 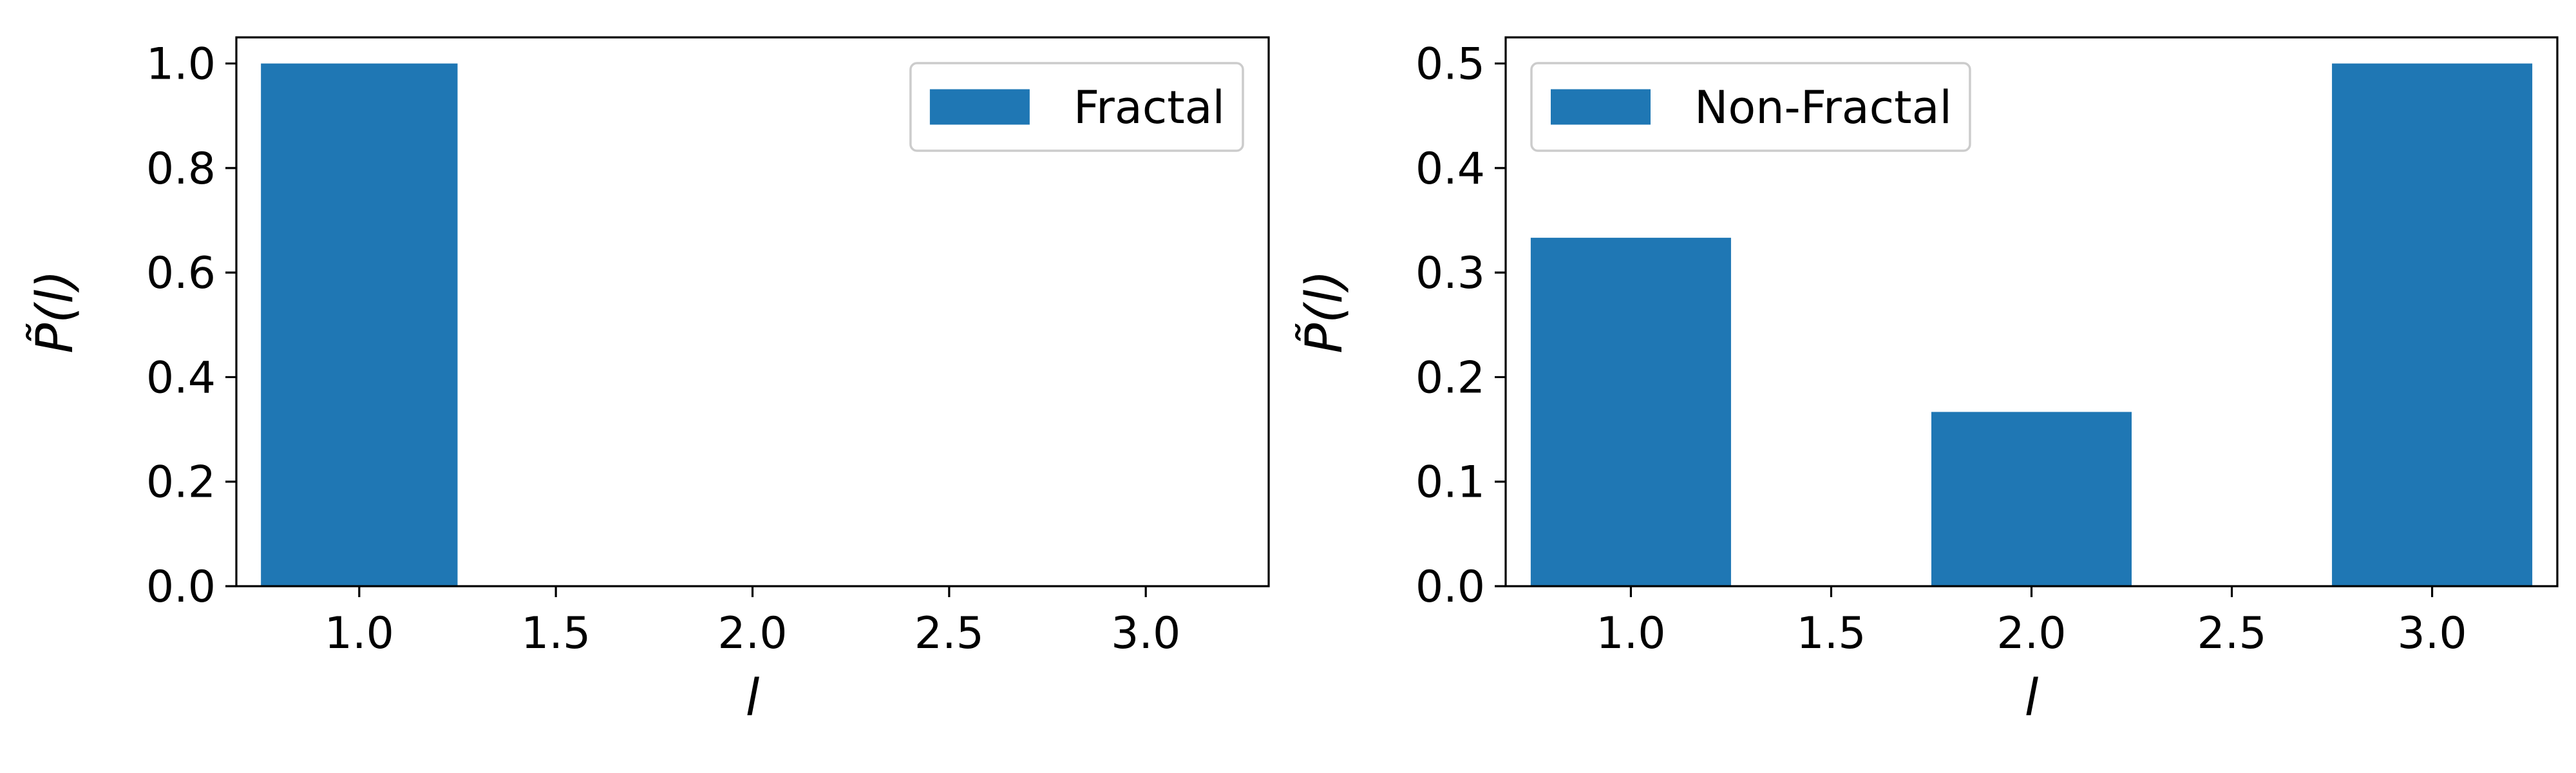 What do you see at coordinates (181, 483) in the screenshot?
I see `left-chart-y-tick-label: 0.2` at bounding box center [181, 483].